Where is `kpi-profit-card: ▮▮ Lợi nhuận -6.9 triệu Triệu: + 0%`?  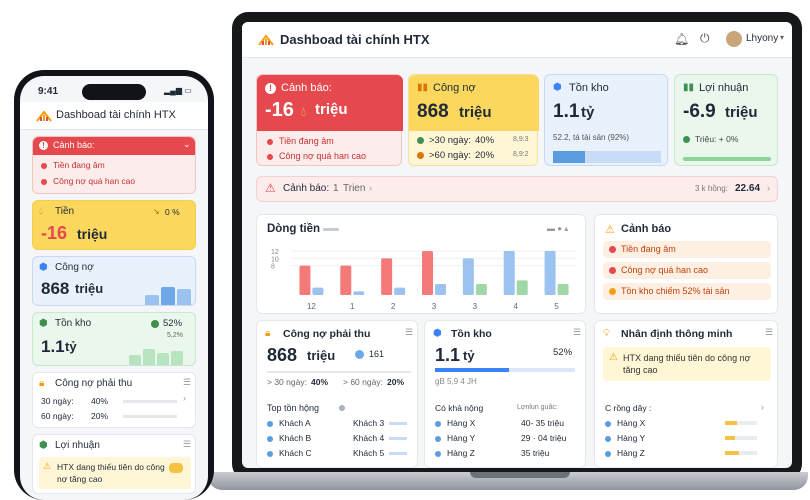 kpi-profit-card: ▮▮ Lợi nhuận -6.9 triệu Triệu: + 0% is located at coordinates (726, 120).